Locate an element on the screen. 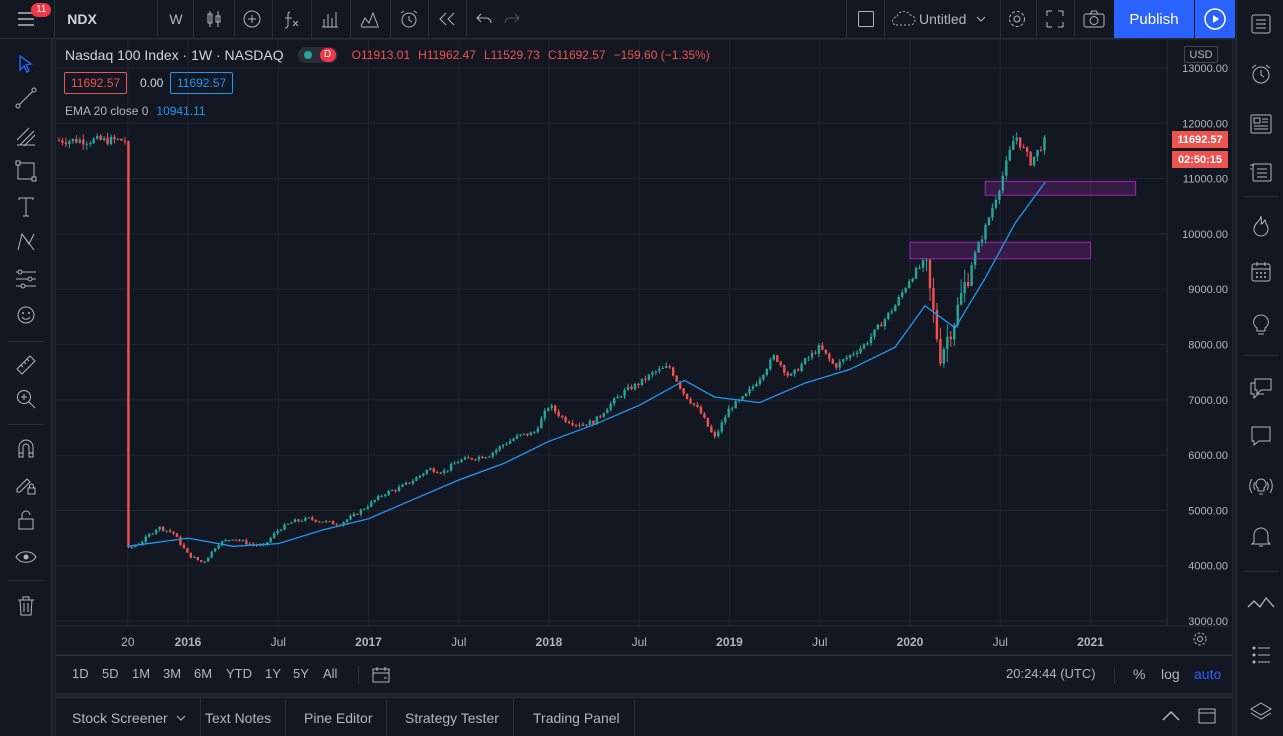 This screenshot has width=1283, height=736. undo-icon is located at coordinates (484, 19).